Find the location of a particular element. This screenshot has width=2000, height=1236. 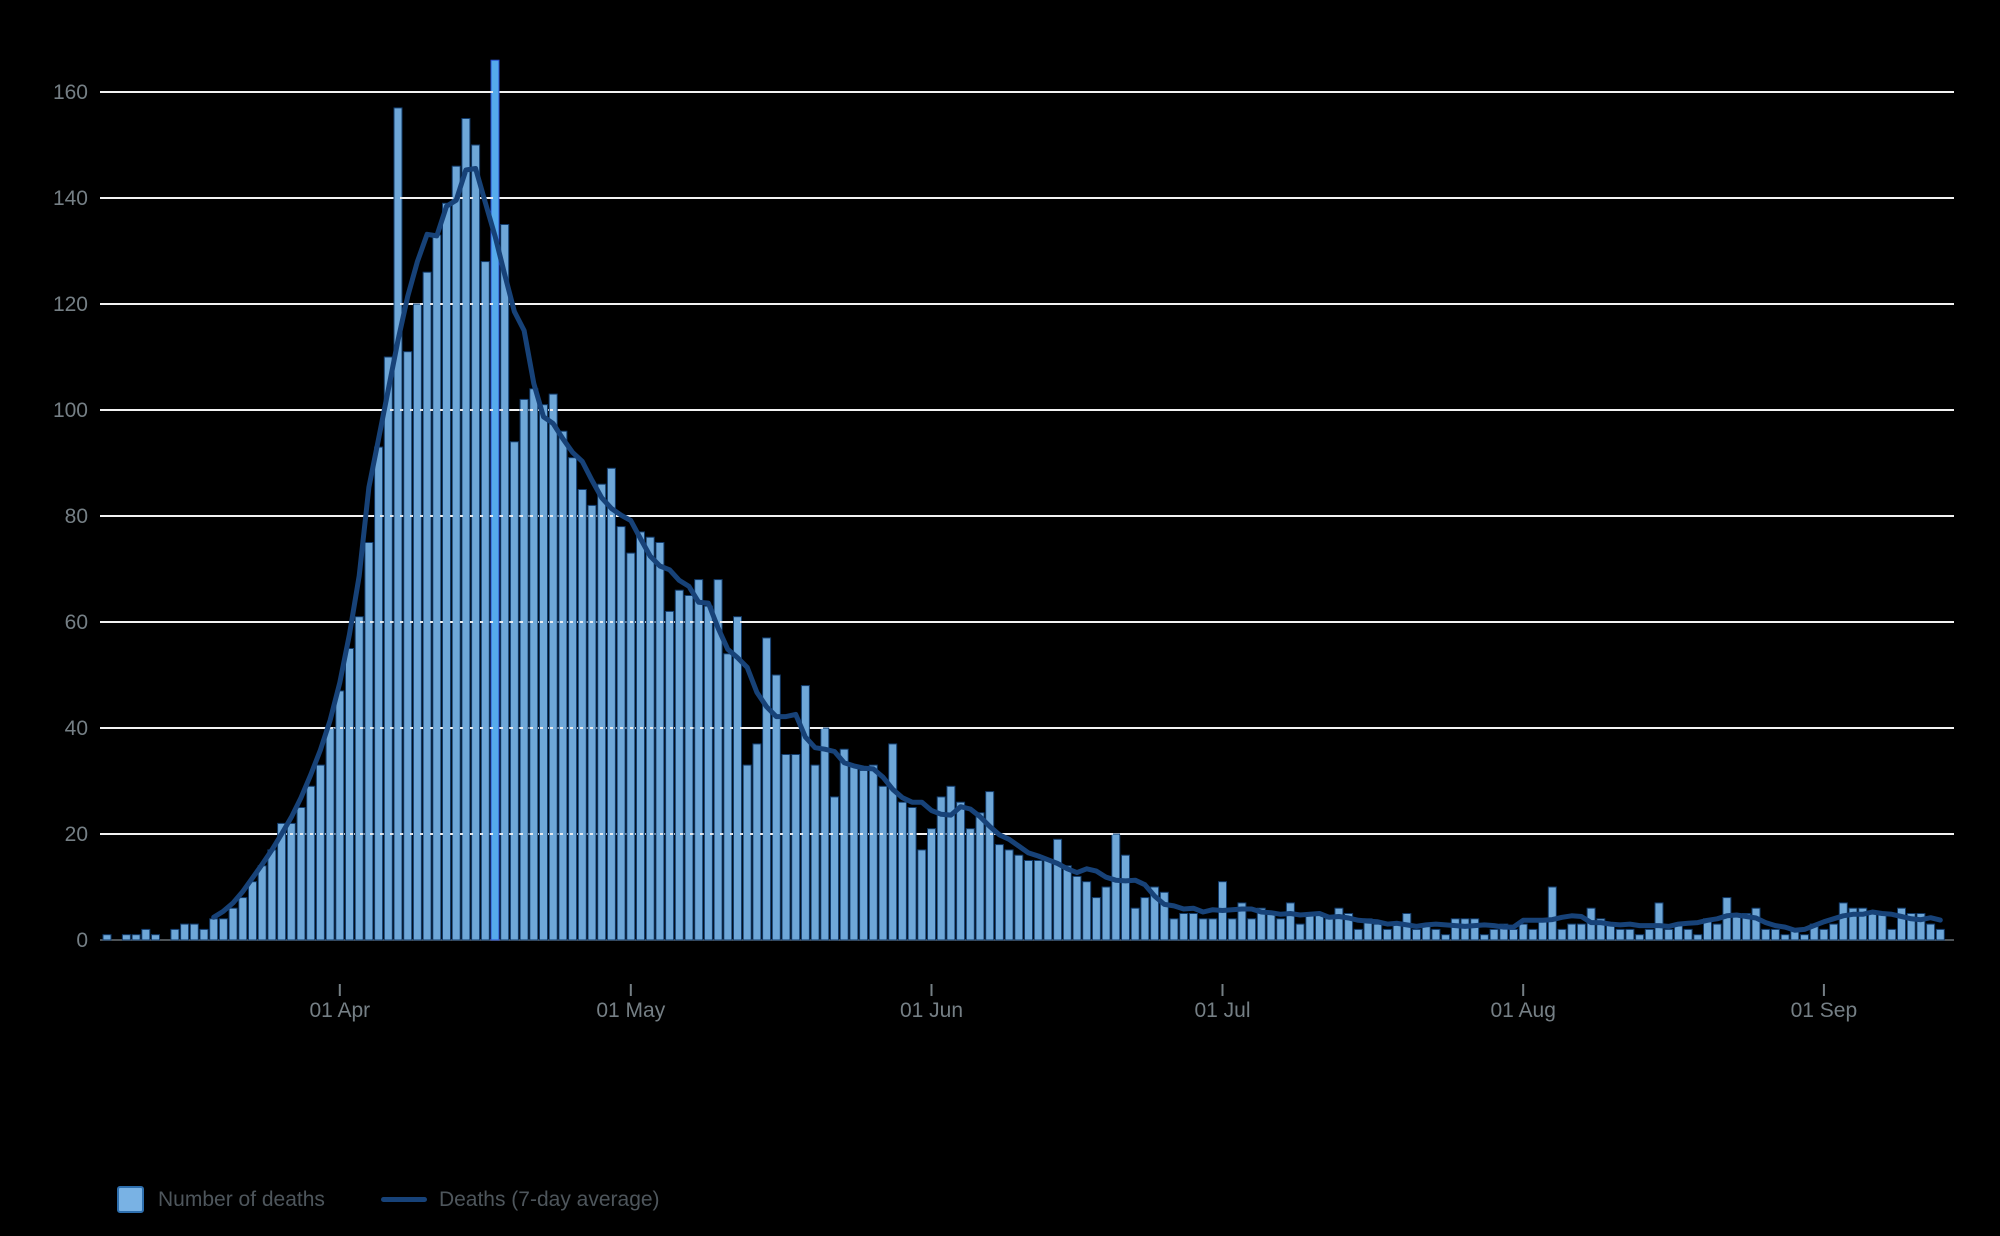

bar-series-swatch is located at coordinates (130, 1199).